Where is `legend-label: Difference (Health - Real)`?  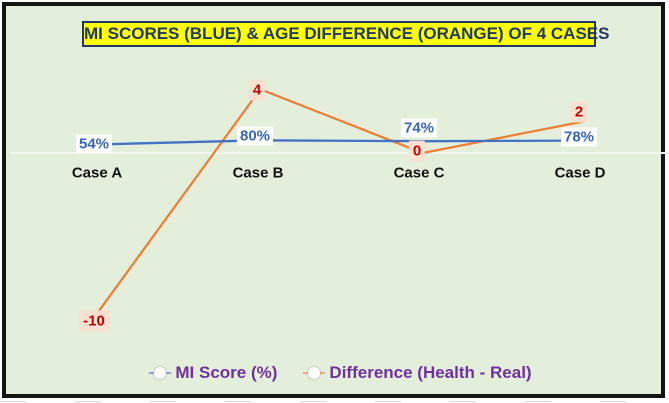 legend-label: Difference (Health - Real) is located at coordinates (430, 372).